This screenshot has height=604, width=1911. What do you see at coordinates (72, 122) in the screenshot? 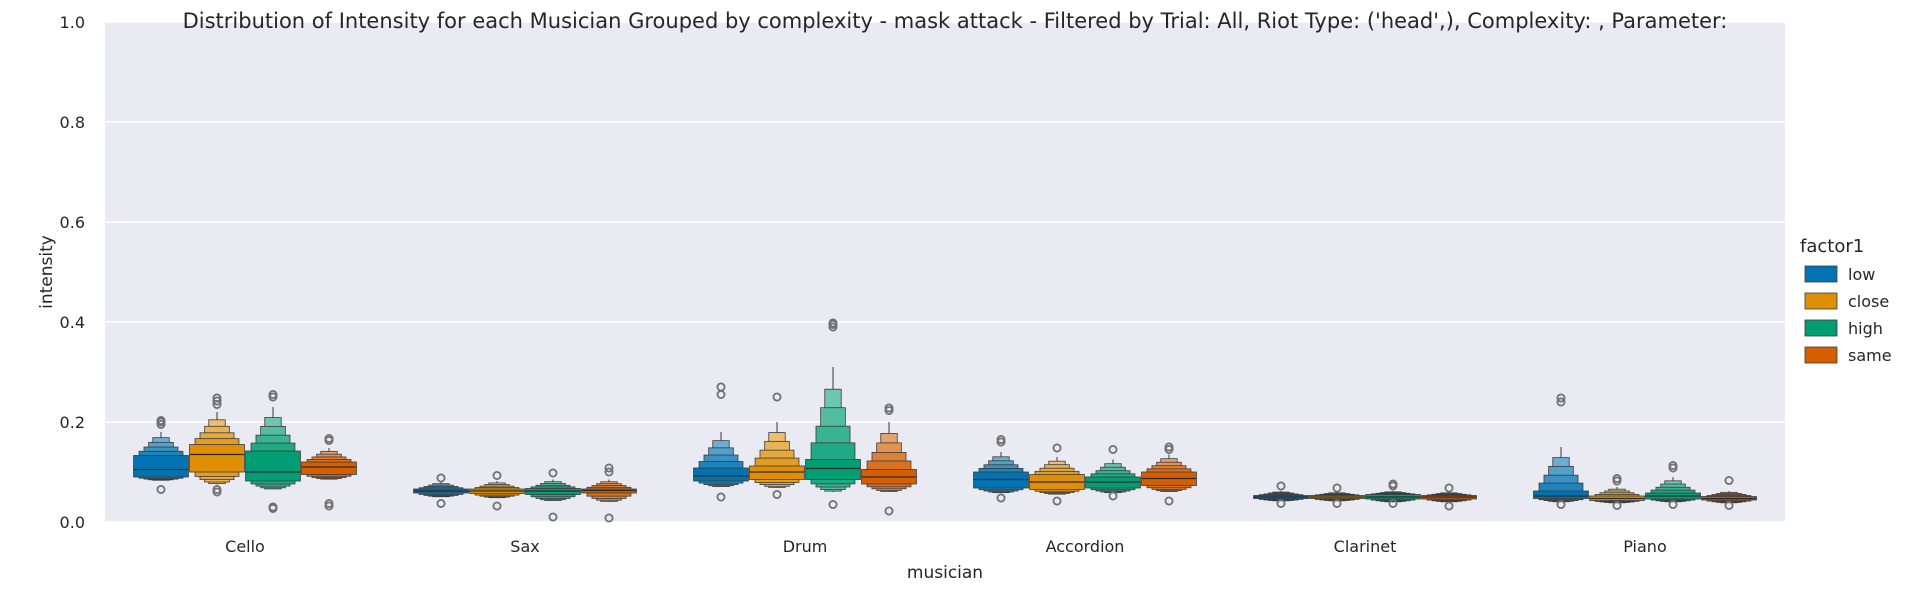
I see `y-tick-label: 0.8` at bounding box center [72, 122].